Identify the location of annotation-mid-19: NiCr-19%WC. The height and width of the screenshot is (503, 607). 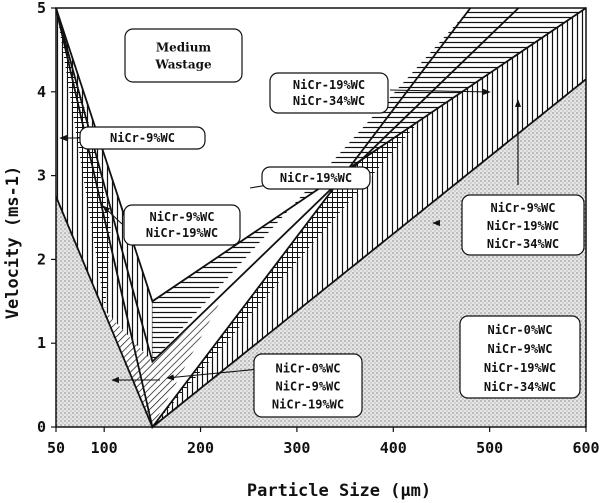
(316, 178).